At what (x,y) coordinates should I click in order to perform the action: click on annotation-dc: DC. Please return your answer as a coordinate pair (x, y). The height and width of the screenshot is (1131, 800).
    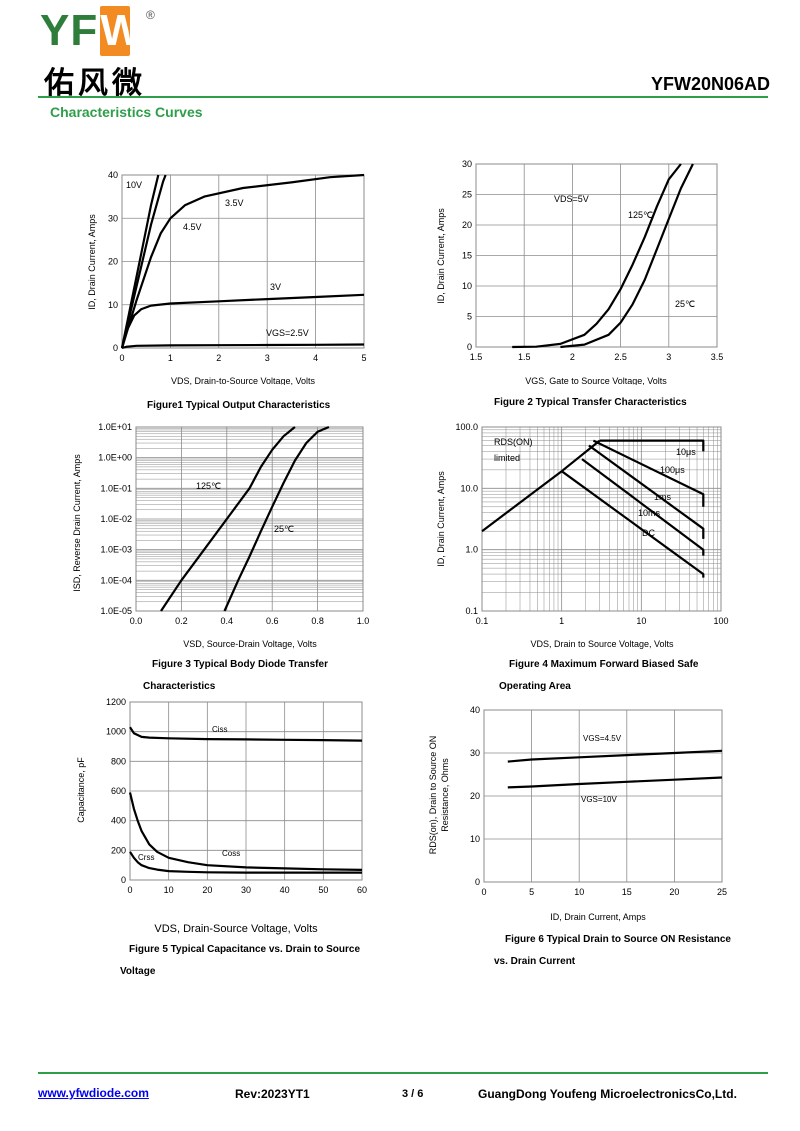
    Looking at the image, I should click on (648, 533).